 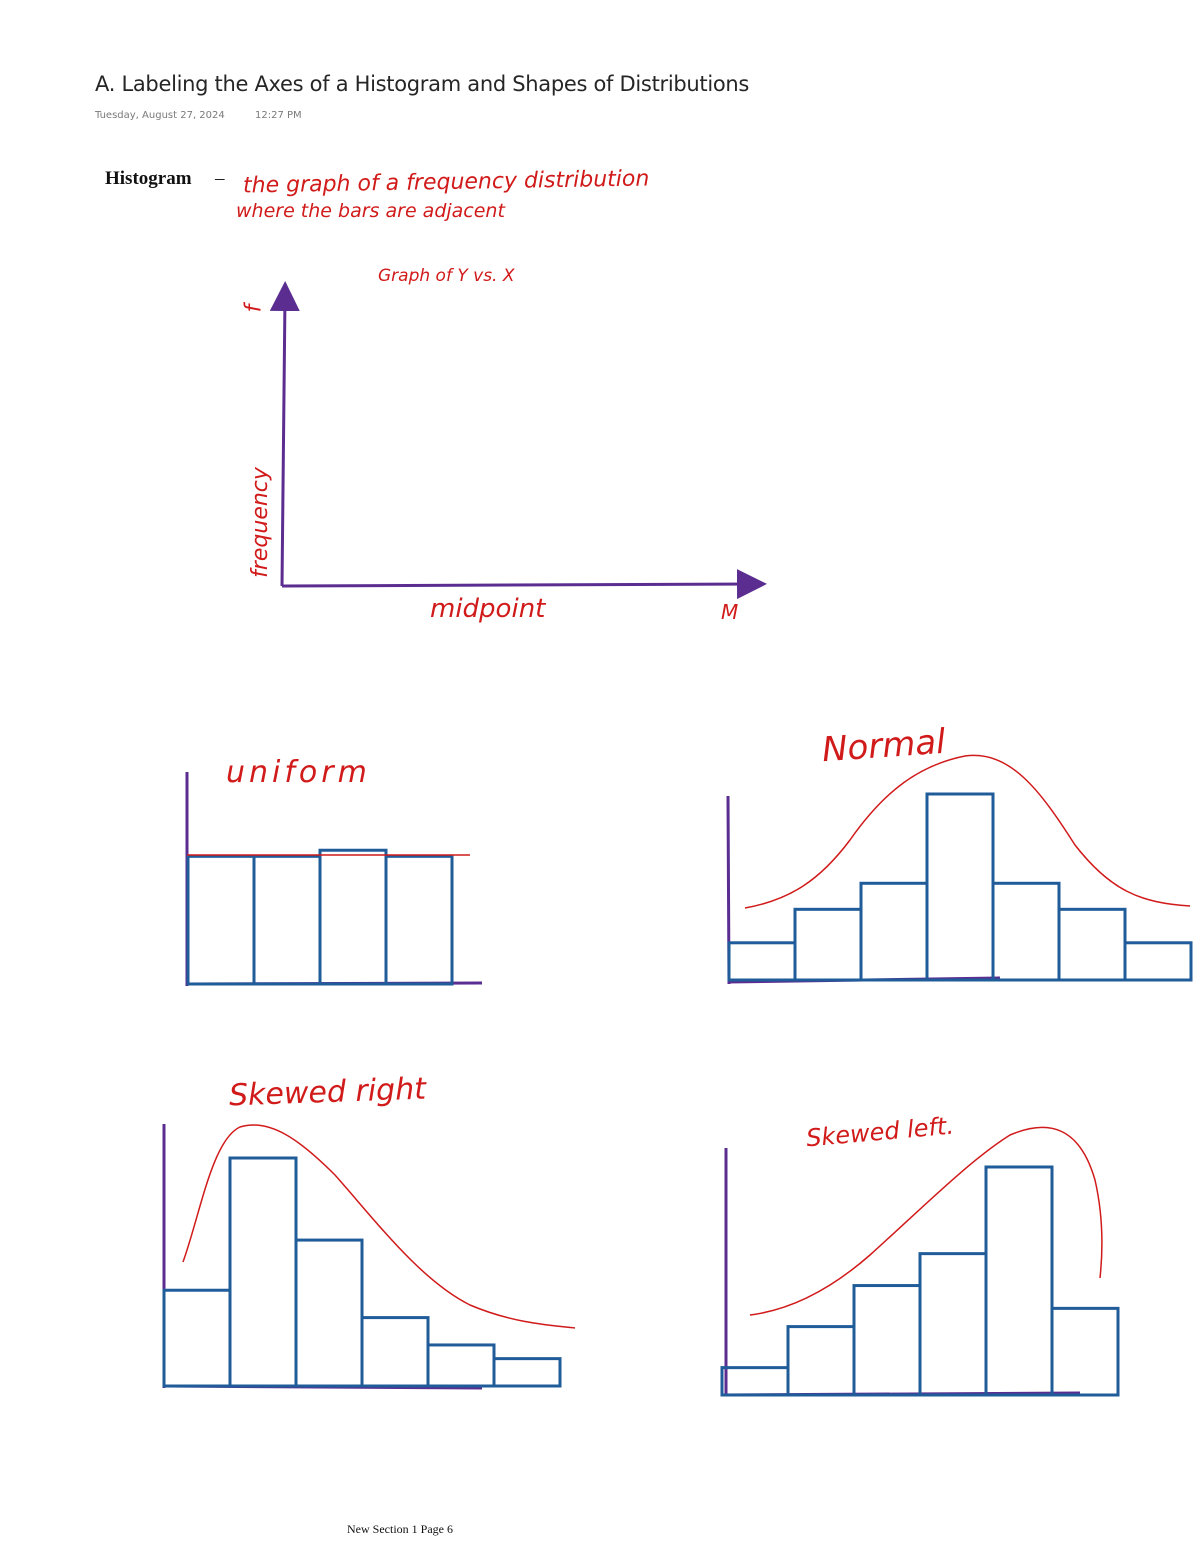 I want to click on x-axis-label: midpoint, so click(x=488, y=609).